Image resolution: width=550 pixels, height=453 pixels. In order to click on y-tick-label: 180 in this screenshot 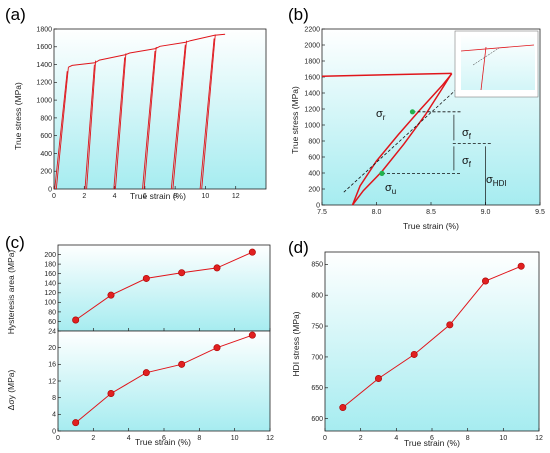, I will do `click(50, 265)`.